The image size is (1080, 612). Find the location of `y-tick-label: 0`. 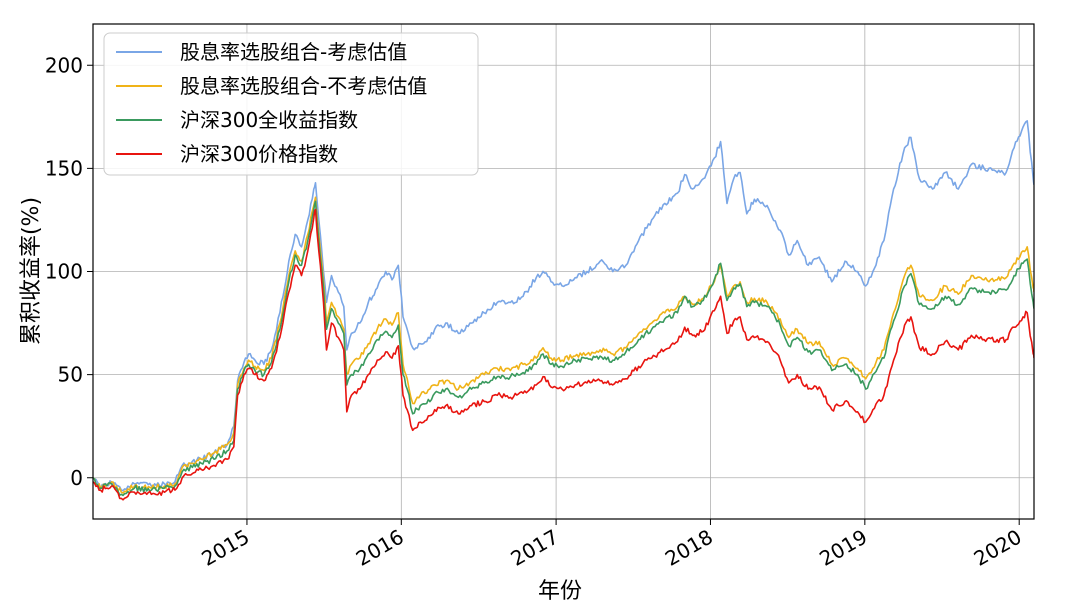

y-tick-label: 0 is located at coordinates (76, 478).